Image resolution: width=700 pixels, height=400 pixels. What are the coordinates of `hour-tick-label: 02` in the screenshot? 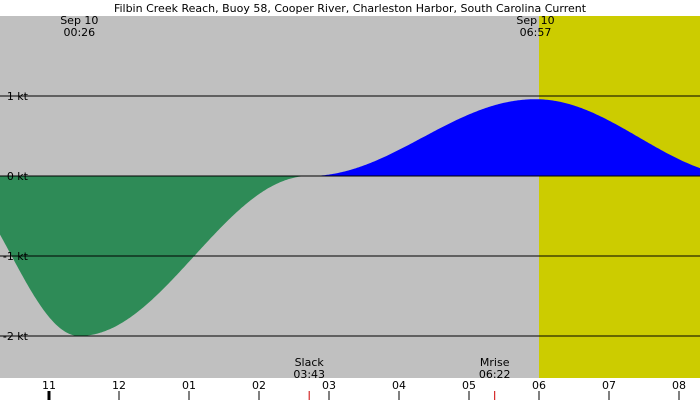 It's located at (259, 385).